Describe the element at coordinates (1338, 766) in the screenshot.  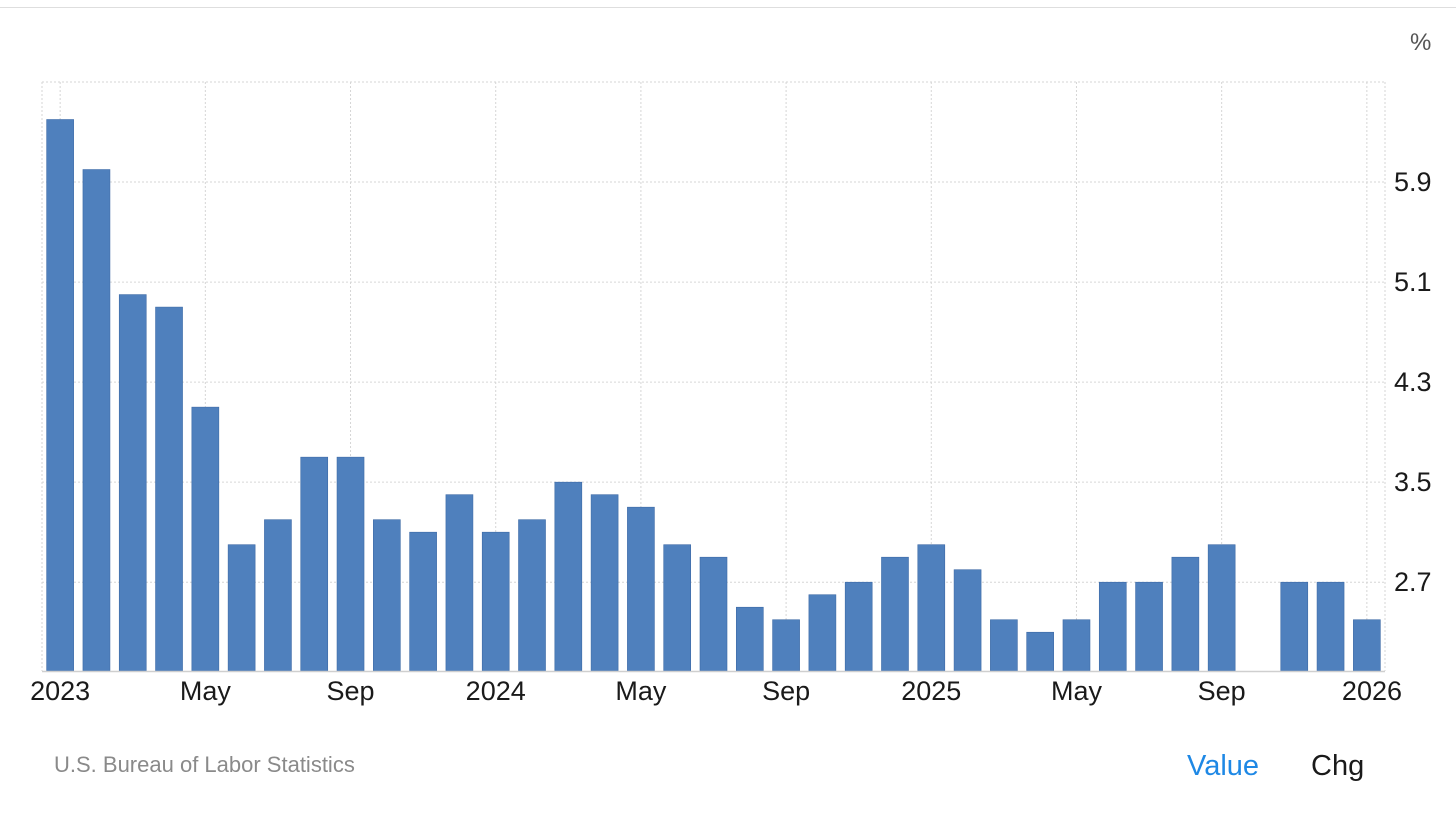
I see `chg-toggle: Chg` at that location.